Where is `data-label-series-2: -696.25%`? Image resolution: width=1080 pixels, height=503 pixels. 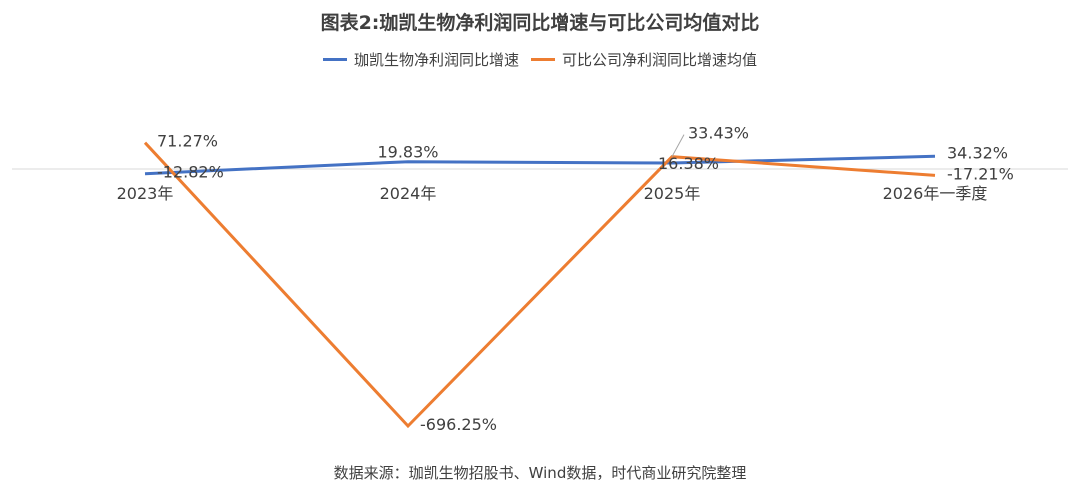 data-label-series-2: -696.25% is located at coordinates (458, 424).